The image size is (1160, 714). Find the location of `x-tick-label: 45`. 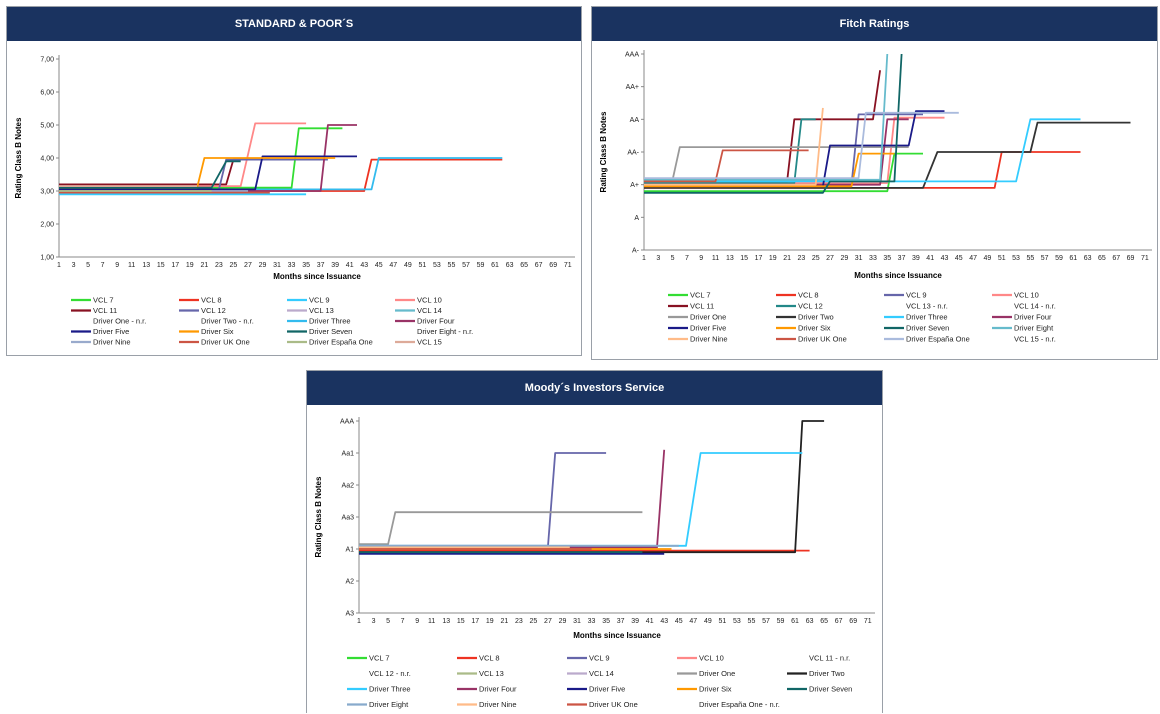

x-tick-label: 45 is located at coordinates (959, 258).